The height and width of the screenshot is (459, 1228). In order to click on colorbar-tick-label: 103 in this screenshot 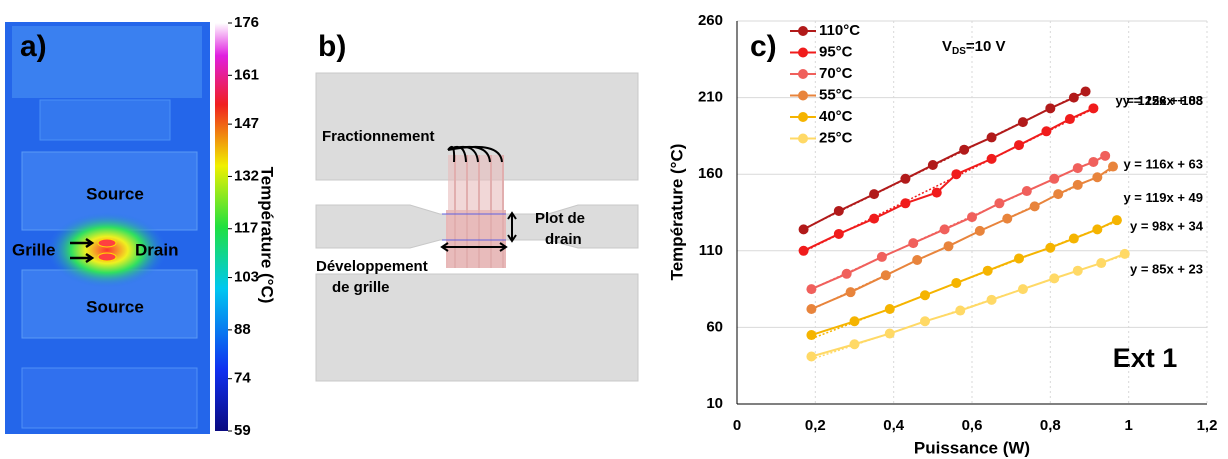, I will do `click(246, 277)`.